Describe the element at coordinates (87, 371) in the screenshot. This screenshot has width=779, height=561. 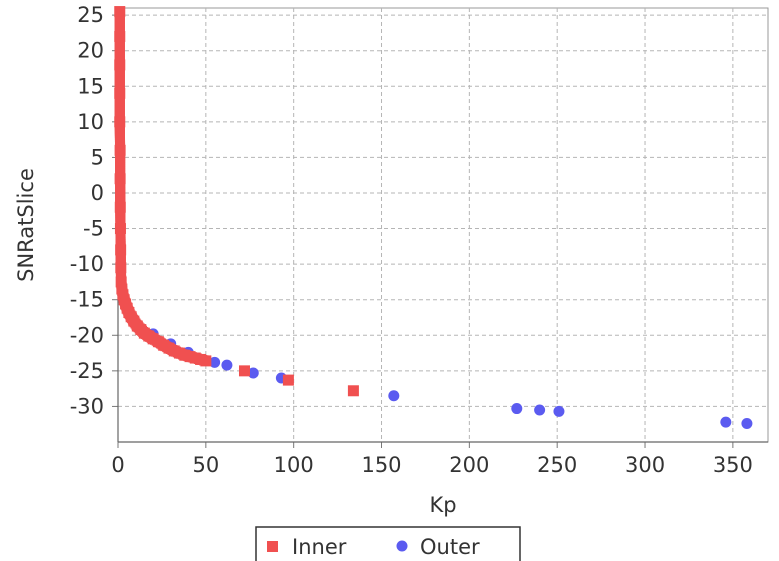
I see `y-tick-label: -25` at that location.